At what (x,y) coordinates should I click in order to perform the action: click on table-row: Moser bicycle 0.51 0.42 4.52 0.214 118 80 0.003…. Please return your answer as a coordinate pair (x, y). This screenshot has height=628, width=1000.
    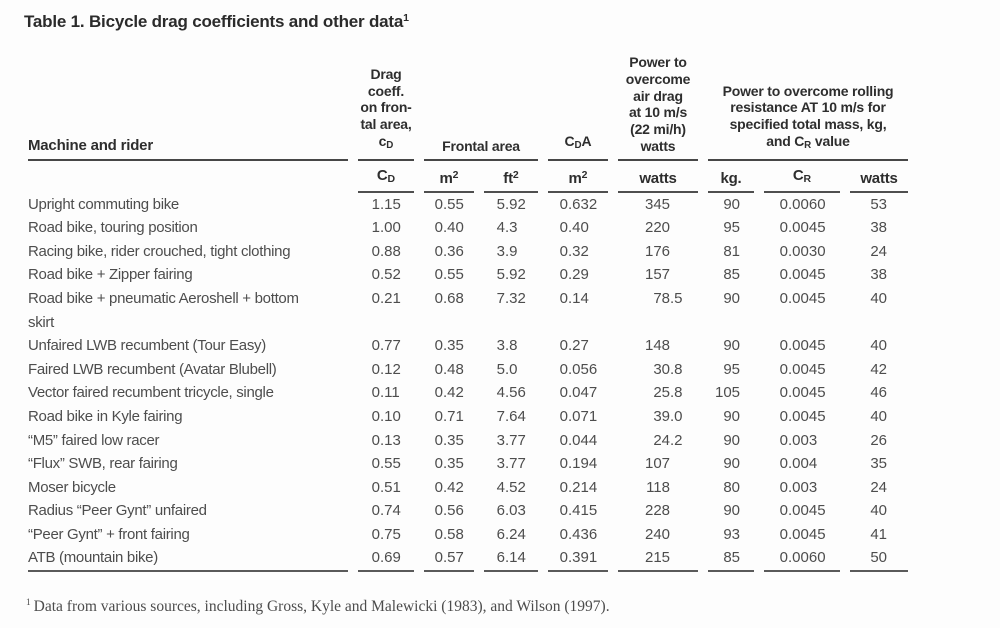
    Looking at the image, I should click on (468, 488).